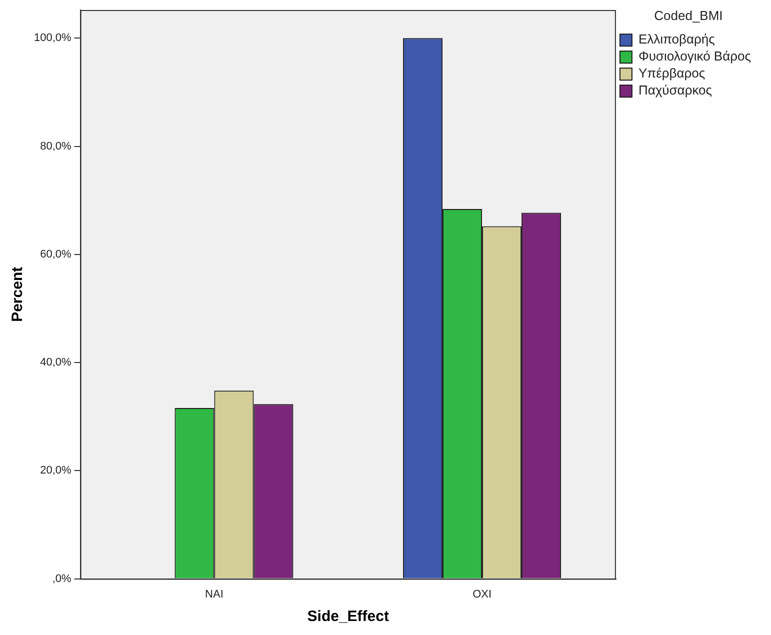  I want to click on x-axis-title: Side_Effect, so click(348, 617).